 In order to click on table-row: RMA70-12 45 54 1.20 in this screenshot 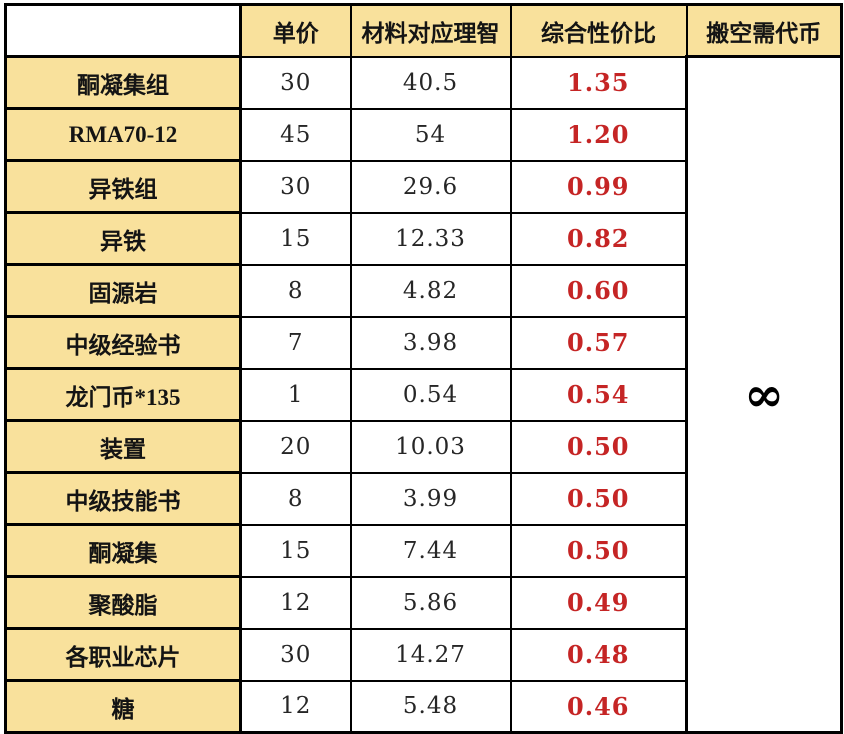, I will do `click(423, 134)`.